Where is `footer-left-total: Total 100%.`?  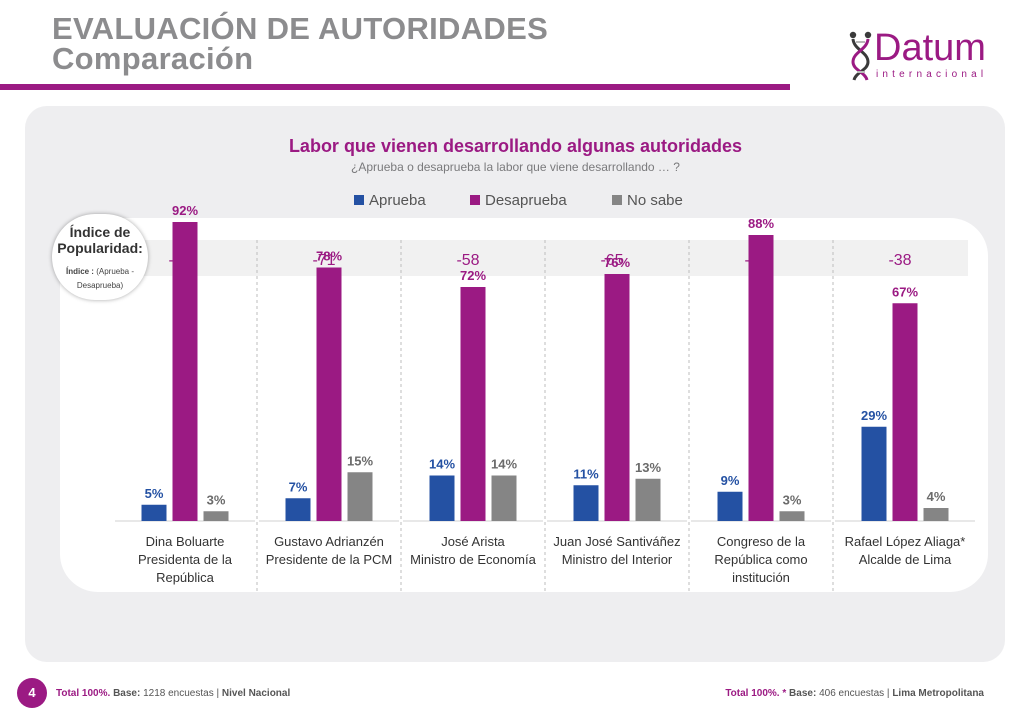
footer-left-total: Total 100%. is located at coordinates (83, 693).